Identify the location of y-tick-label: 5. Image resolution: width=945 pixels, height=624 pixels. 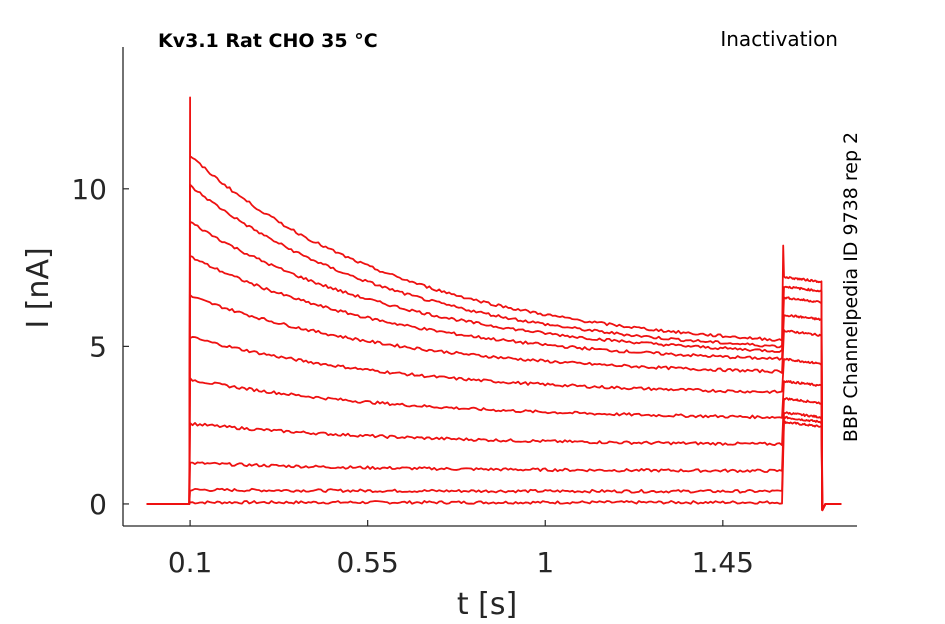
(98, 346).